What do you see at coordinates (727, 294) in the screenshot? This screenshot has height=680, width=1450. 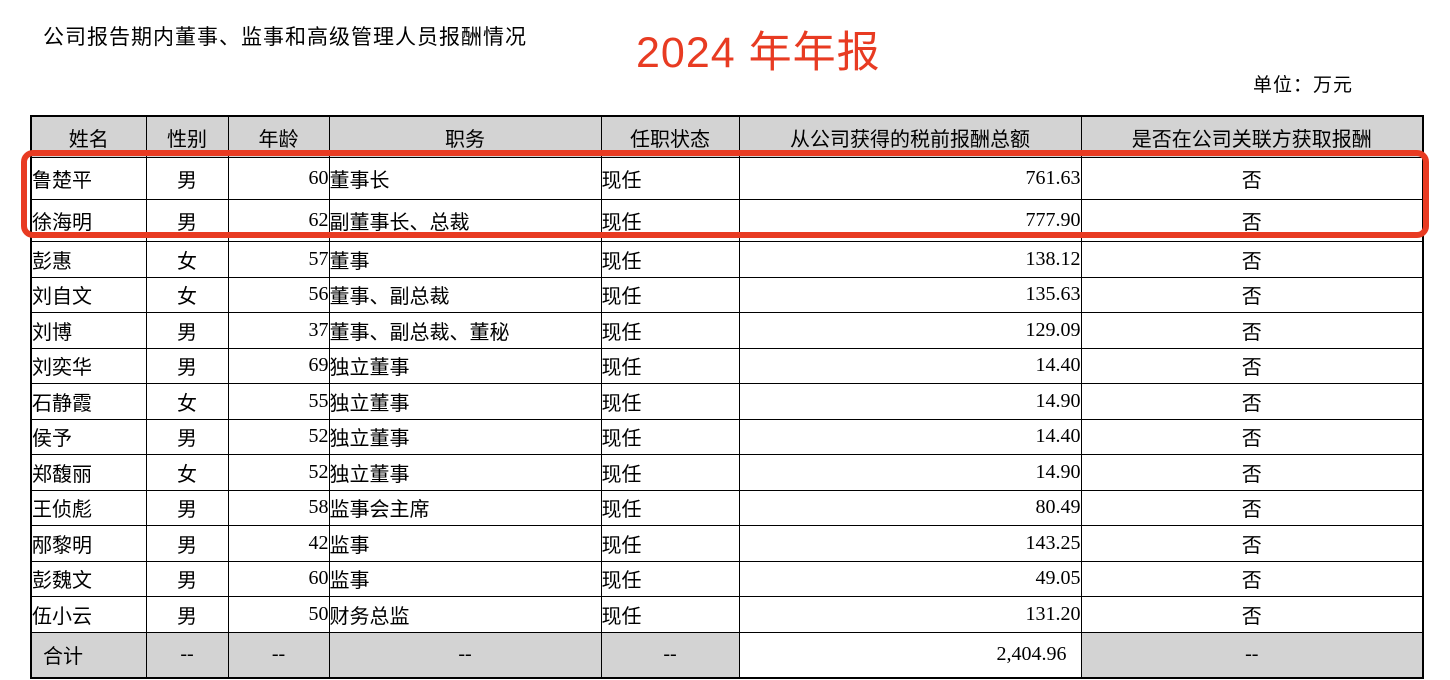 I see `table-row: 刘自文 女 56 董事、副总裁 现任 135.63 否` at bounding box center [727, 294].